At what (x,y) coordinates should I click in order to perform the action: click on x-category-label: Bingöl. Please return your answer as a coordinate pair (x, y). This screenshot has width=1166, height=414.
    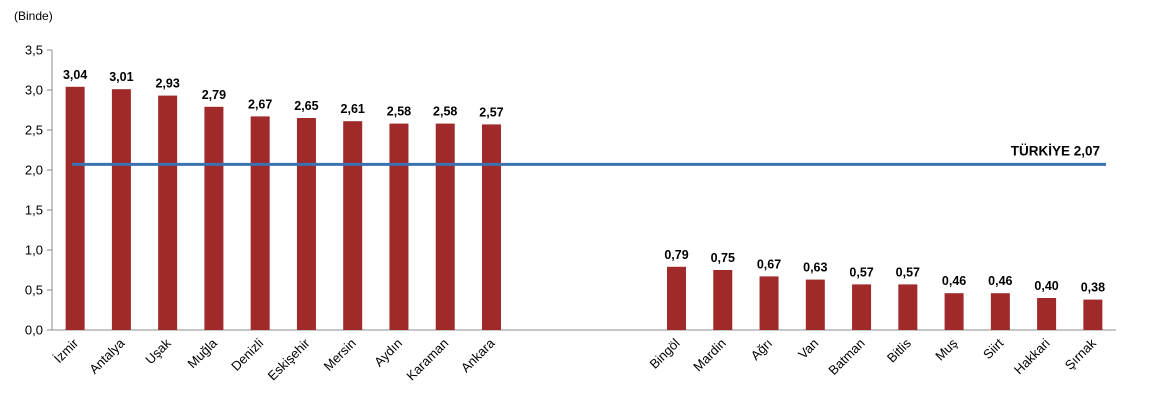
    Looking at the image, I should click on (664, 353).